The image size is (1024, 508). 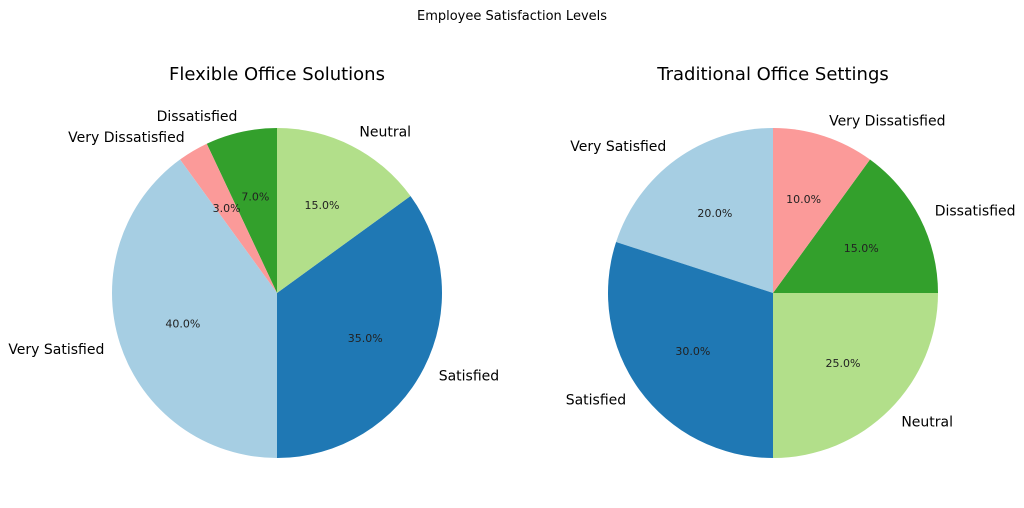 I want to click on pct-label-neutral: 15.0%, so click(x=321, y=205).